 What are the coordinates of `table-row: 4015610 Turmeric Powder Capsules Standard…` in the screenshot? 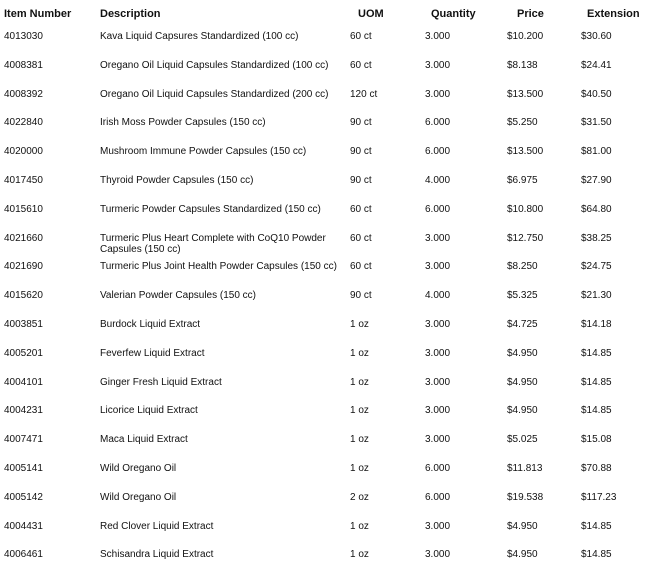 It's located at (327, 215).